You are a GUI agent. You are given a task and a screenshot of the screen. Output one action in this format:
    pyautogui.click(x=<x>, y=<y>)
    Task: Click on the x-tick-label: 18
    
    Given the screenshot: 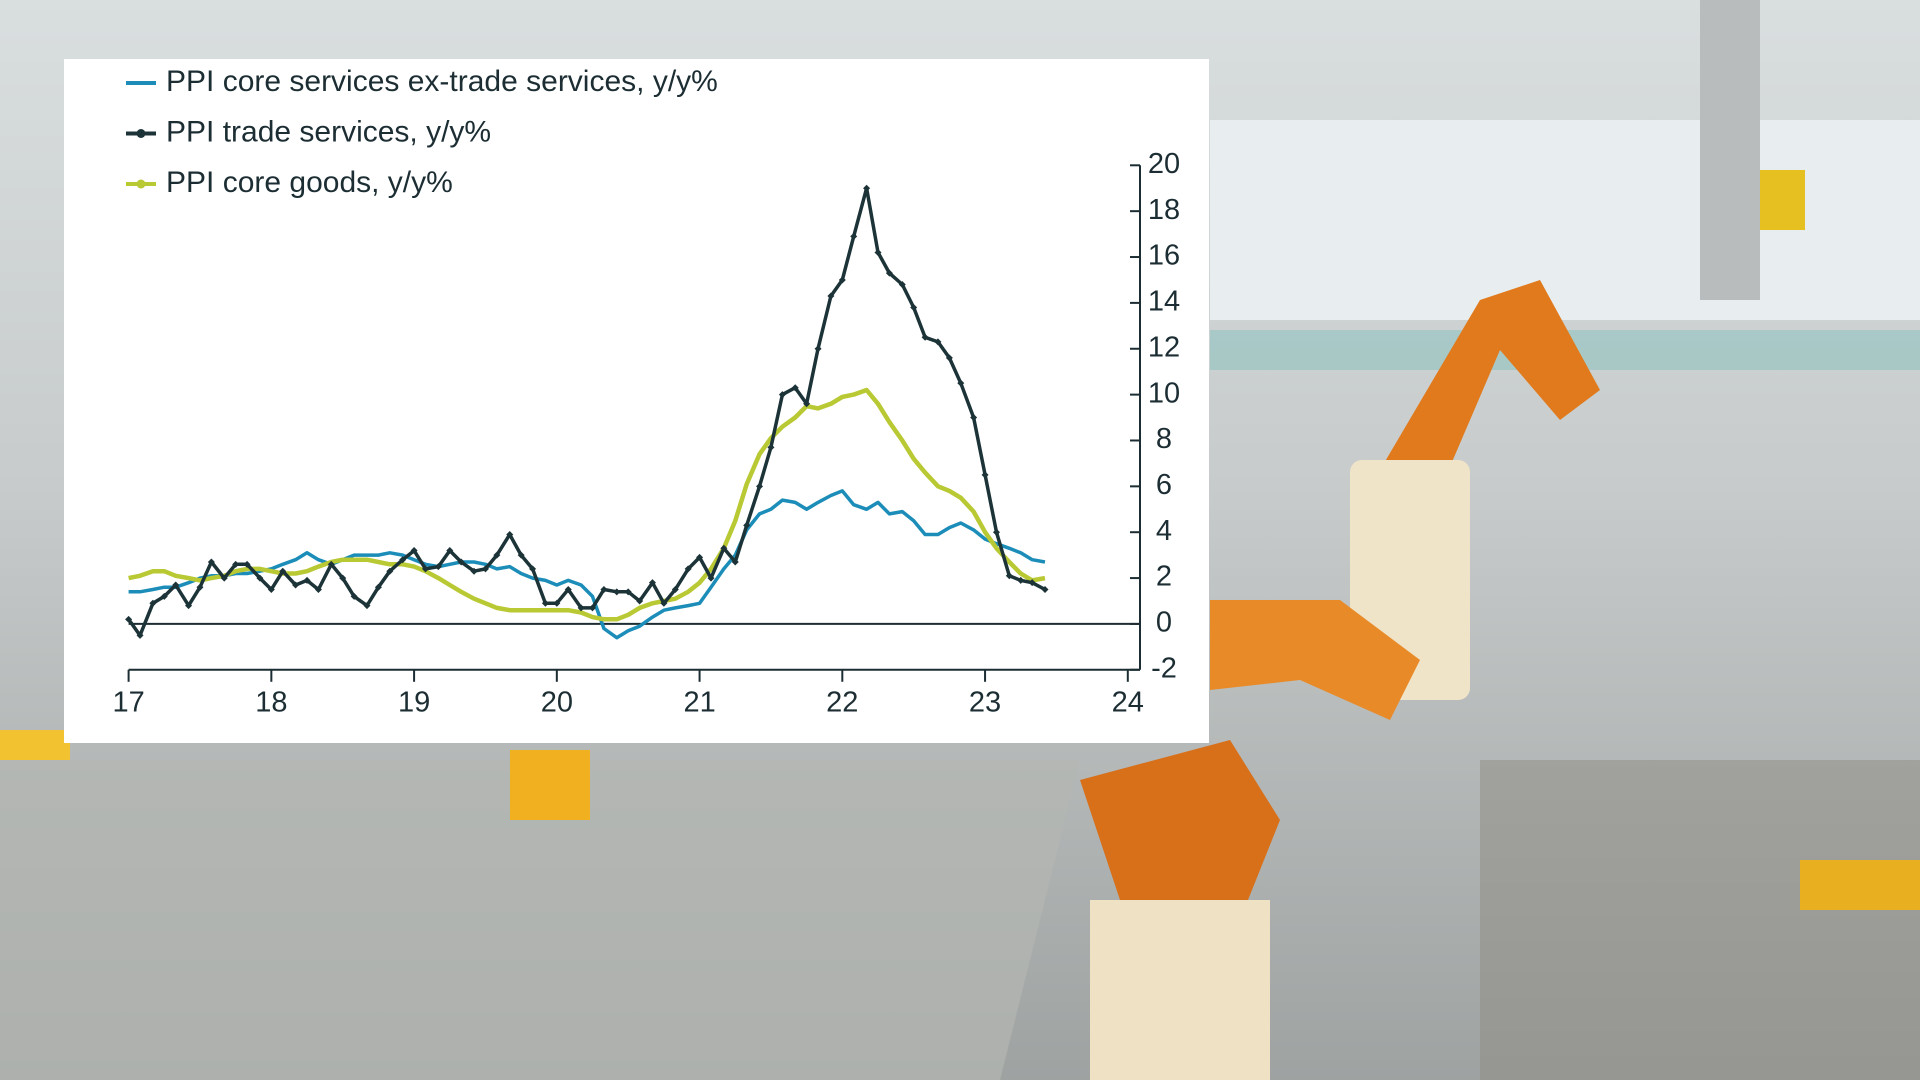 What is the action you would take?
    pyautogui.click(x=271, y=702)
    